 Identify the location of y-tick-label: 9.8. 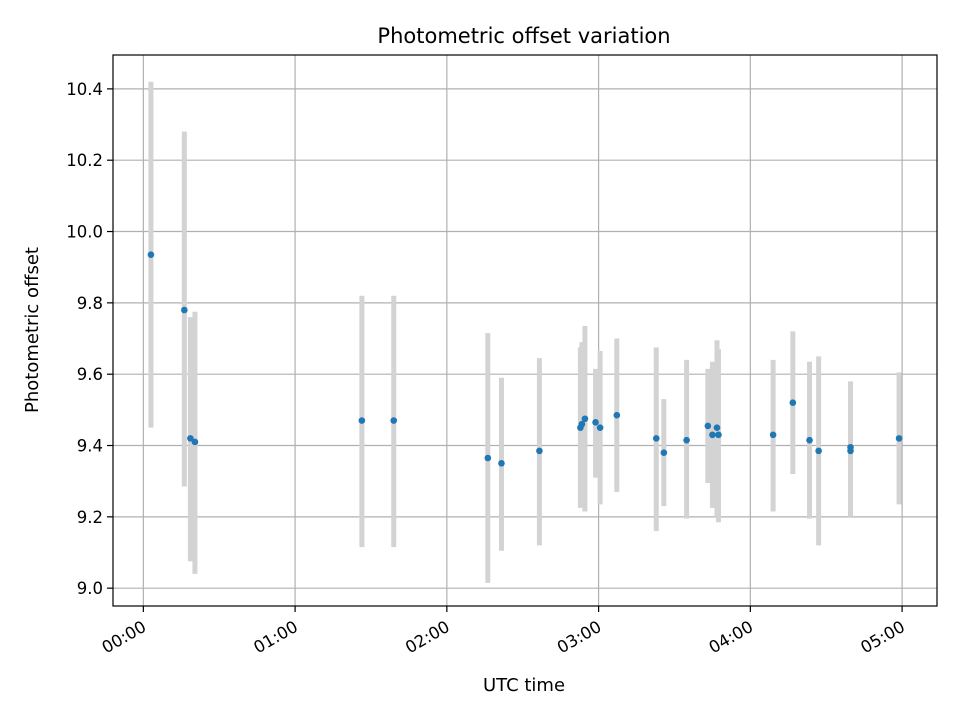
(90, 303).